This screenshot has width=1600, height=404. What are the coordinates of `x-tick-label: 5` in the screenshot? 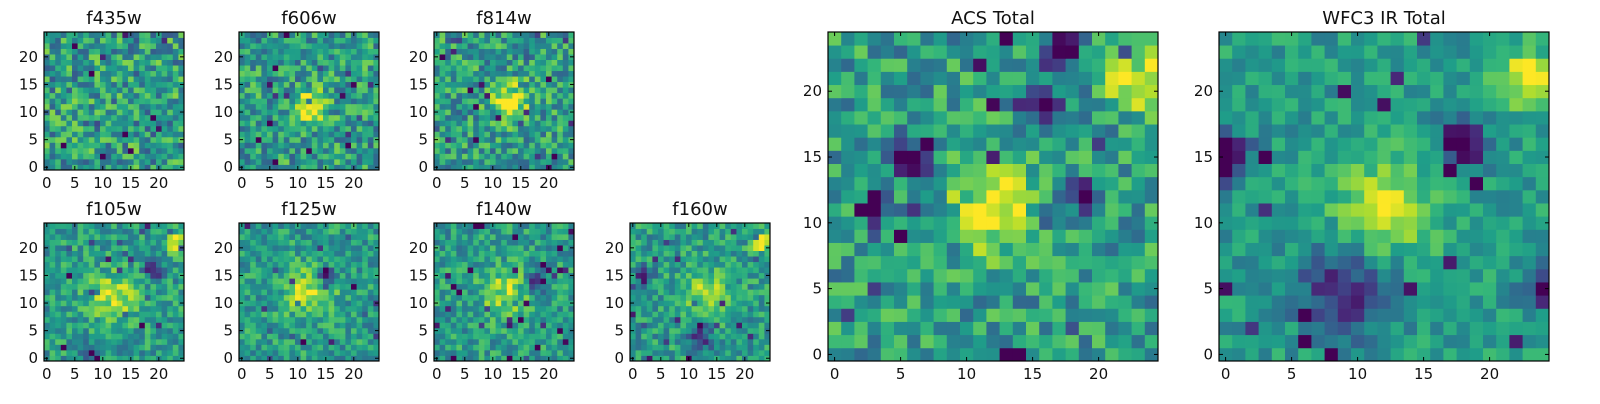 It's located at (661, 374).